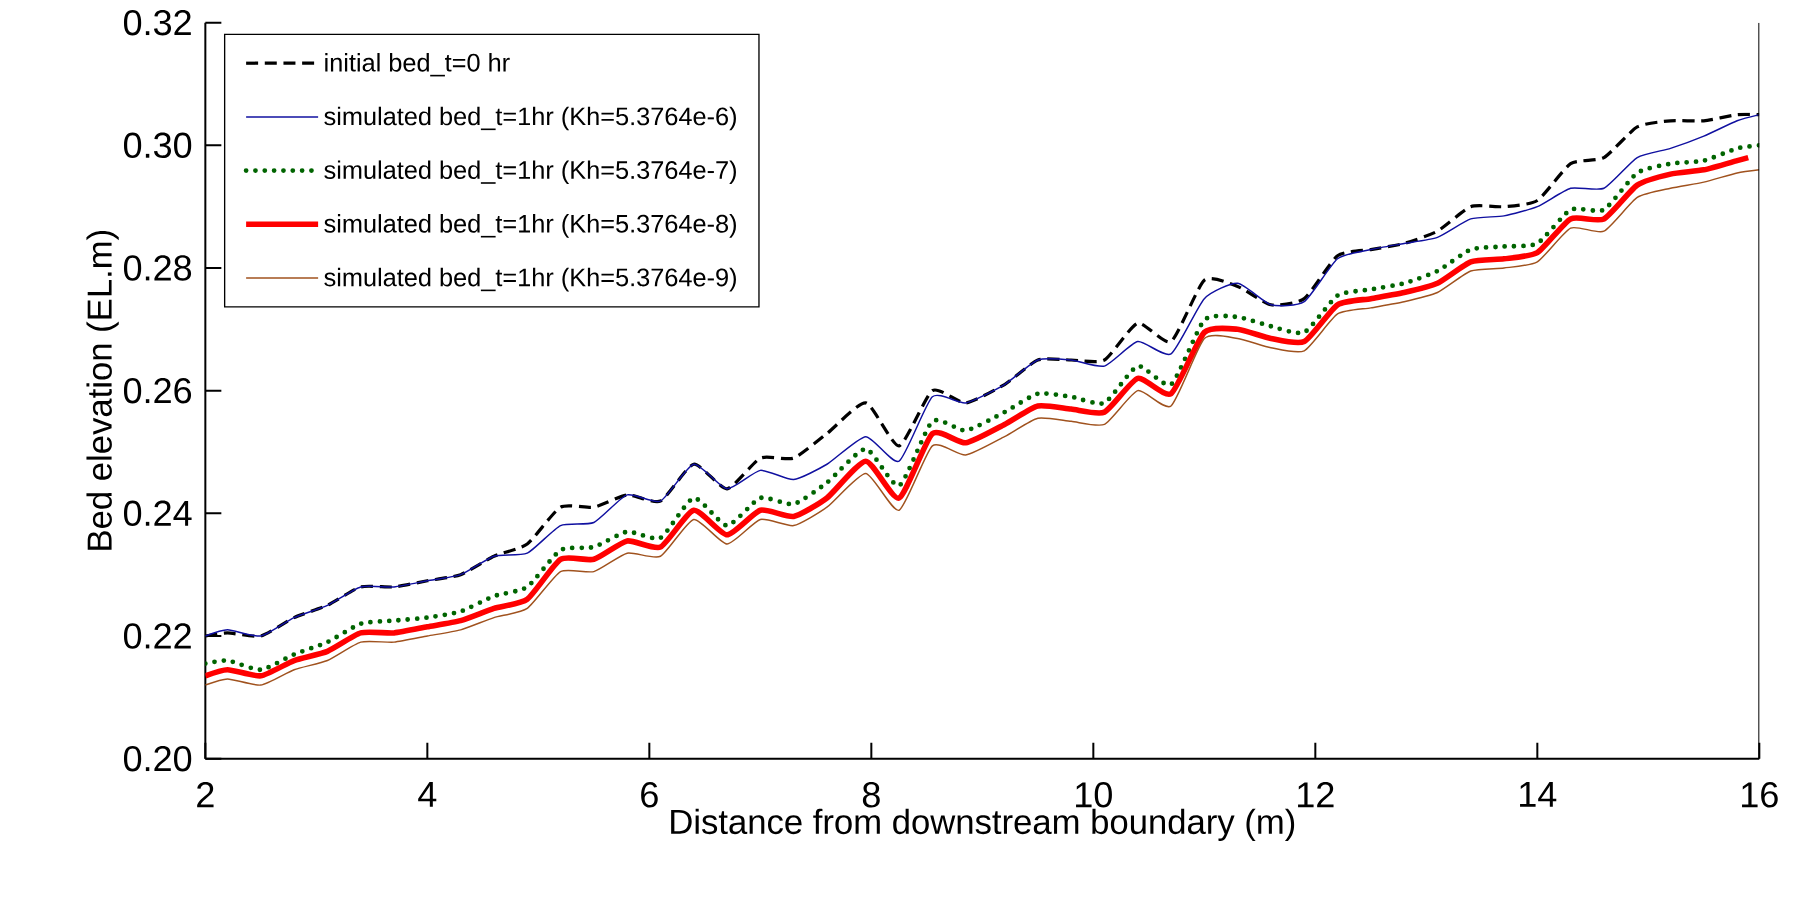 This screenshot has height=902, width=1802. Describe the element at coordinates (871, 795) in the screenshot. I see `x-tick-label: 8` at that location.